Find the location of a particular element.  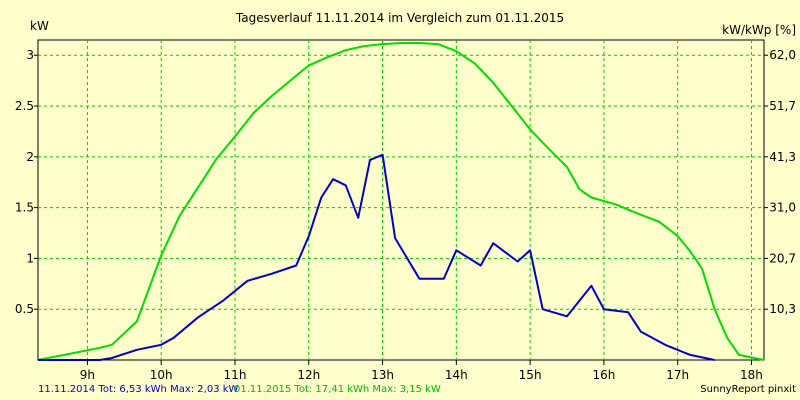

y-left-tick-label: 2.5 is located at coordinates (24, 106).